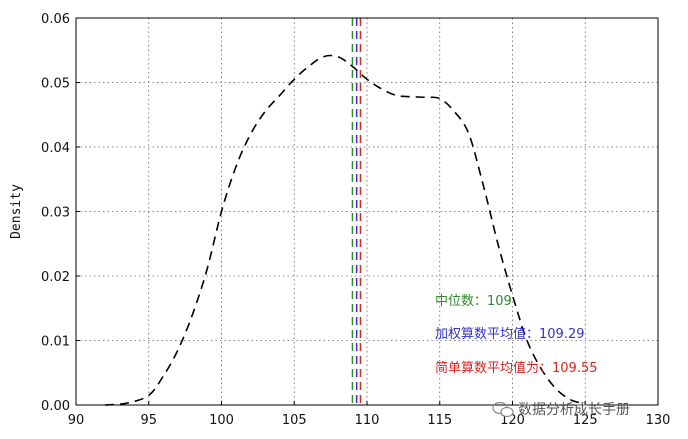 The width and height of the screenshot is (688, 439). I want to click on x-tick-label: 115, so click(439, 420).